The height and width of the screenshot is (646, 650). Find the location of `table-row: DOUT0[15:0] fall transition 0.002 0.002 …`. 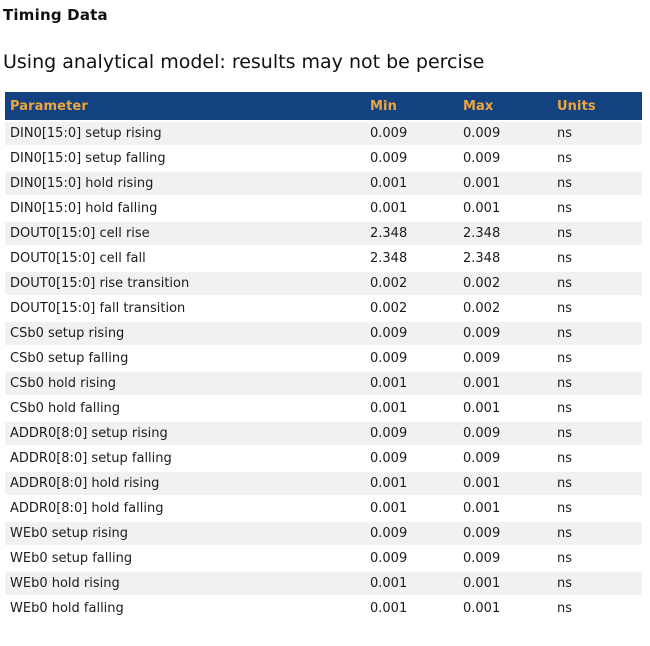

table-row: DOUT0[15:0] fall transition 0.002 0.002 … is located at coordinates (323, 309).